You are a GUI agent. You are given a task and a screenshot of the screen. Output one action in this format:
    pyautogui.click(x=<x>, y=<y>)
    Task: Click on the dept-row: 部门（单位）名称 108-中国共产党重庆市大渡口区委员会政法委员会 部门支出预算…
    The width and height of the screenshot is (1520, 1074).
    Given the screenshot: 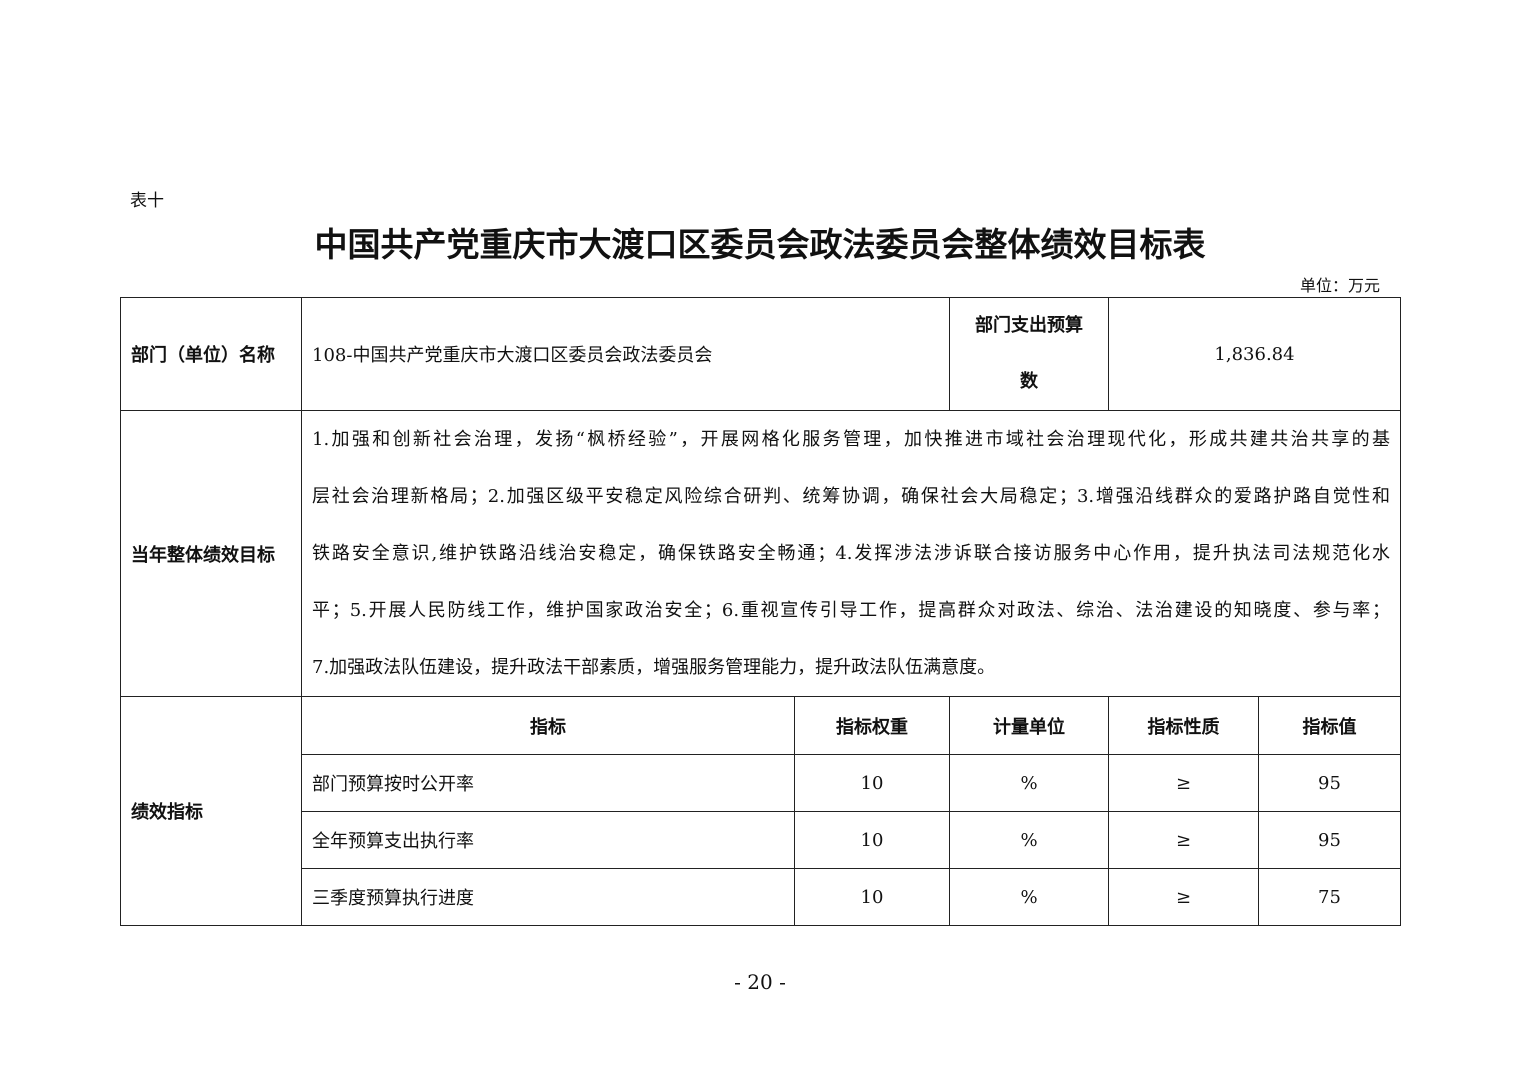 What is the action you would take?
    pyautogui.click(x=760, y=354)
    